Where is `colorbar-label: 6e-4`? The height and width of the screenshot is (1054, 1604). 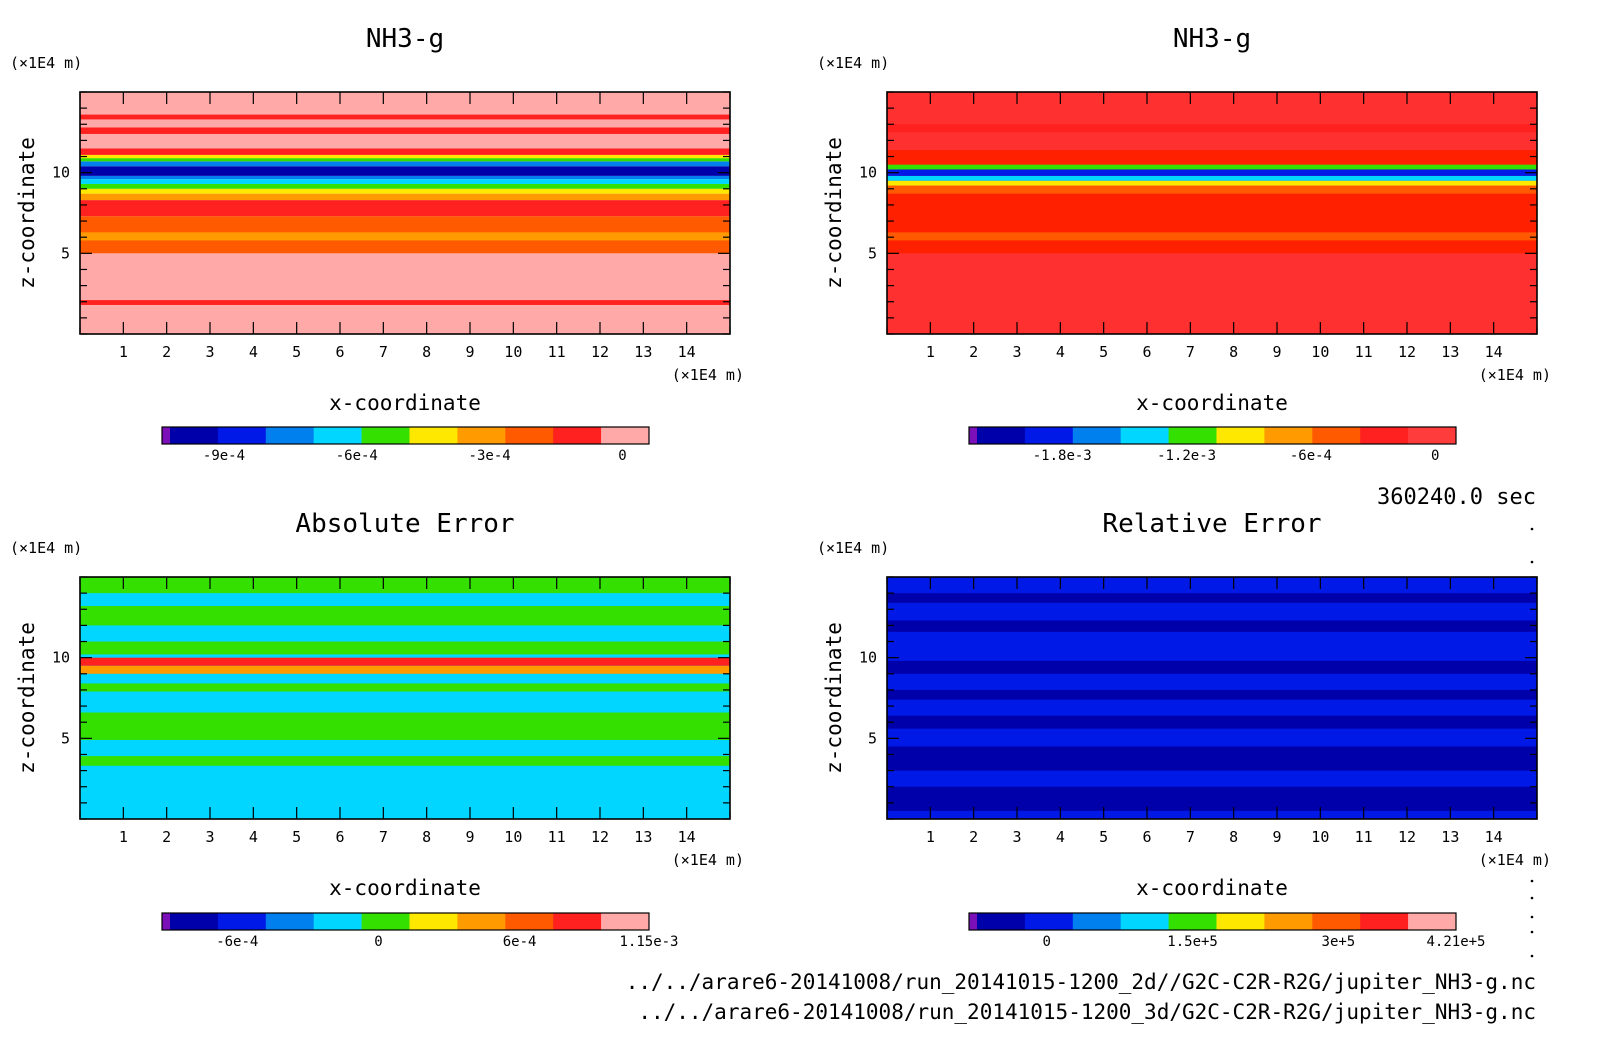
colorbar-label: 6e-4 is located at coordinates (520, 942).